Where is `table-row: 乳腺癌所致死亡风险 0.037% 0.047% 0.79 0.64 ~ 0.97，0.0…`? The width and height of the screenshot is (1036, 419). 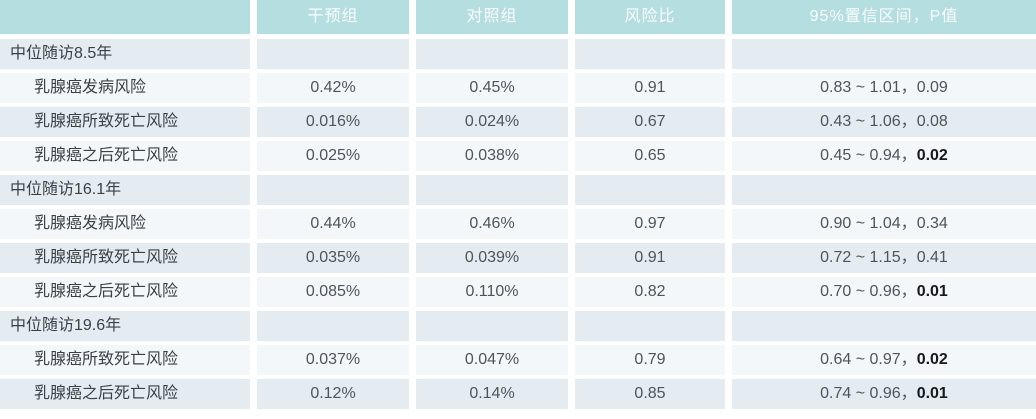
table-row: 乳腺癌所致死亡风险 0.037% 0.047% 0.79 0.64 ~ 0.97，0.0… is located at coordinates (518, 360).